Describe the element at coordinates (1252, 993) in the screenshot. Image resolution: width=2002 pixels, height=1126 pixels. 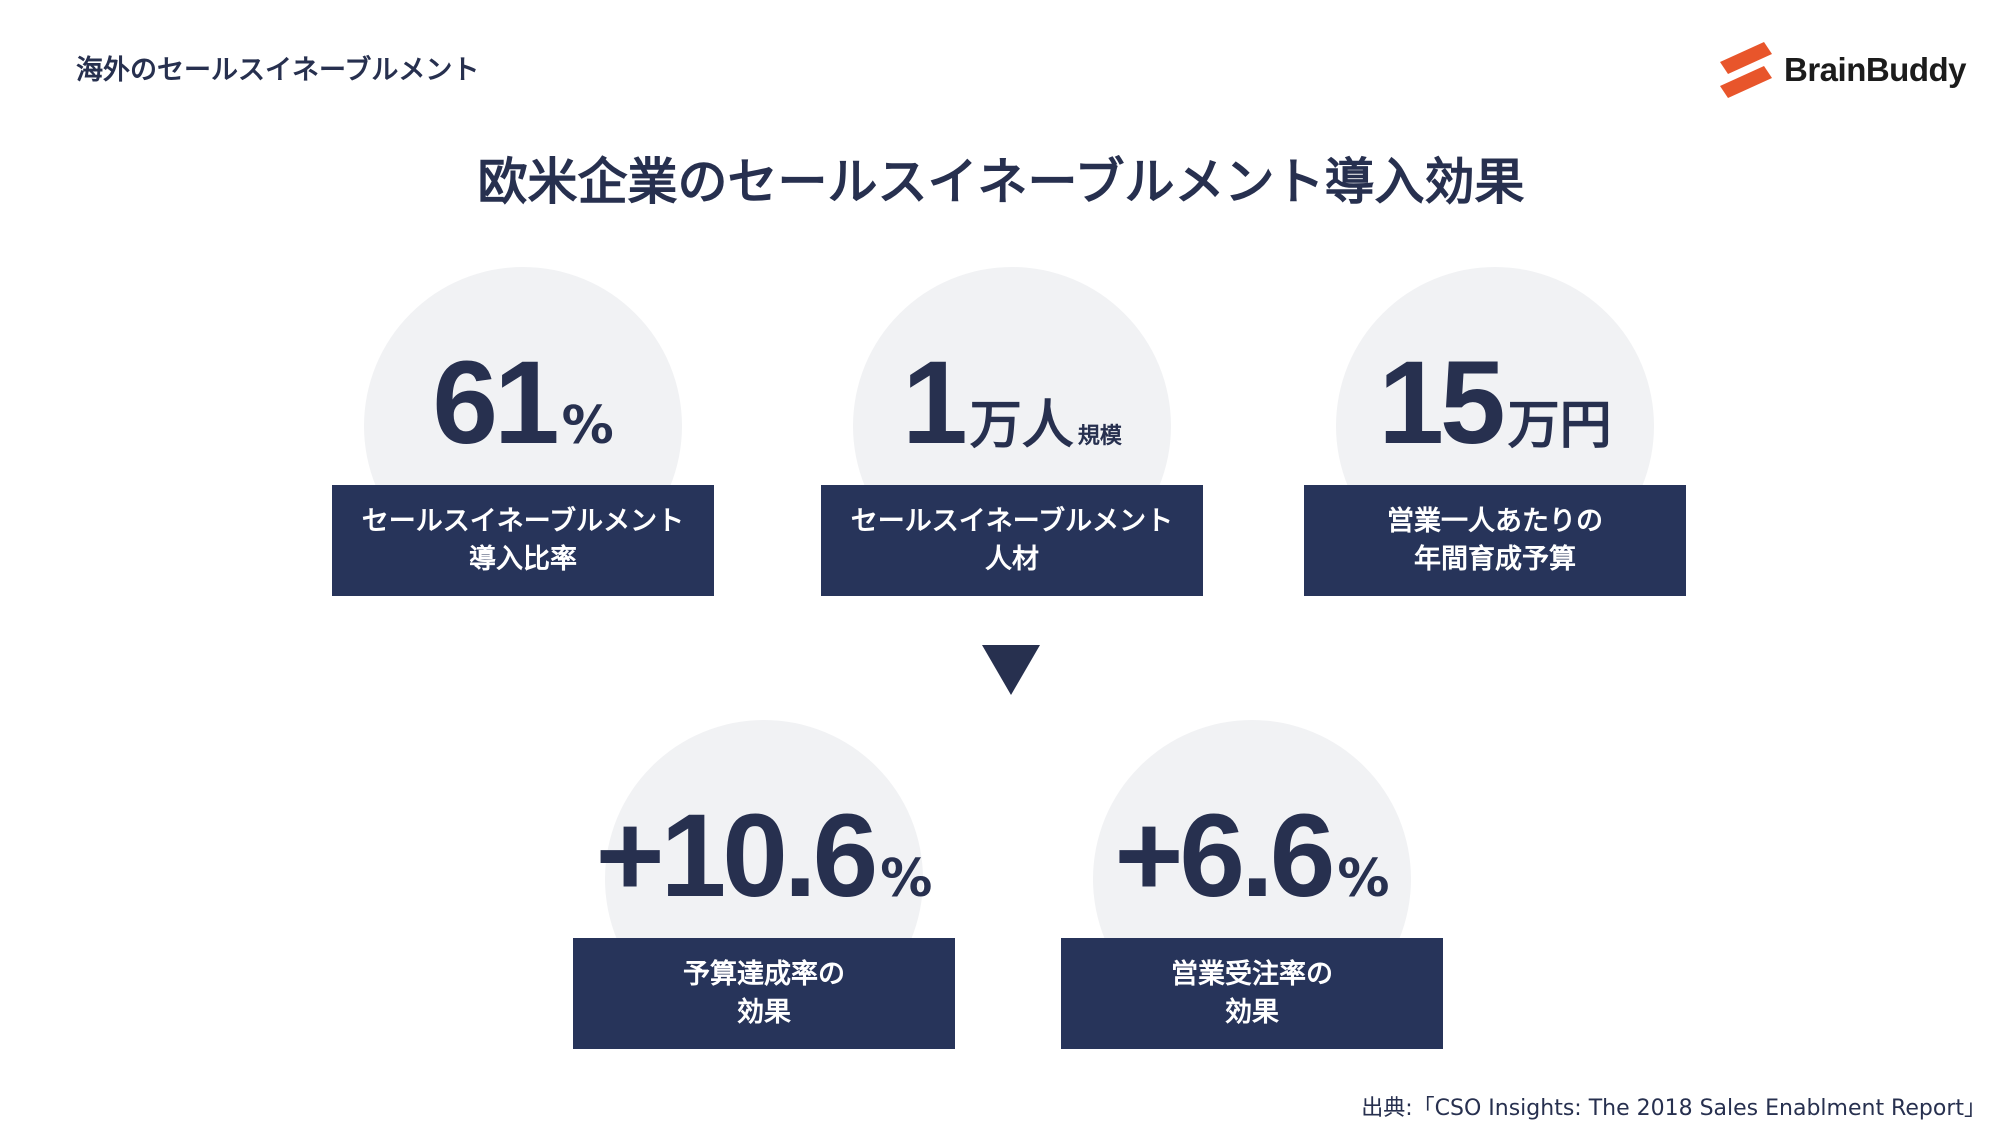
I see `stat-label-box: 営業受注率の 効果` at that location.